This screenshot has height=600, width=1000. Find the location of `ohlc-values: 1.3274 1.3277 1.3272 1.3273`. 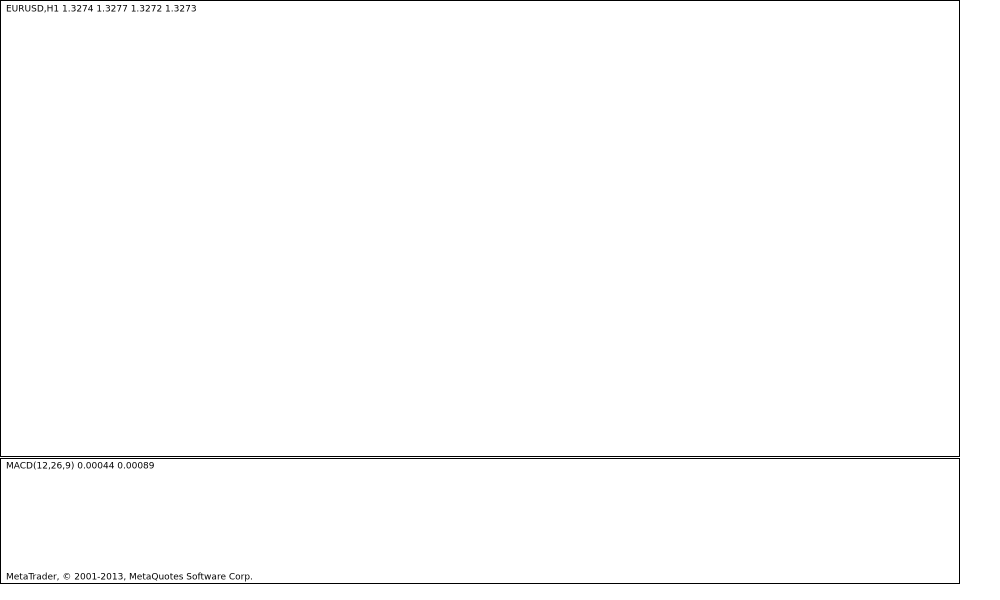

ohlc-values: 1.3274 1.3277 1.3272 1.3273 is located at coordinates (129, 10).